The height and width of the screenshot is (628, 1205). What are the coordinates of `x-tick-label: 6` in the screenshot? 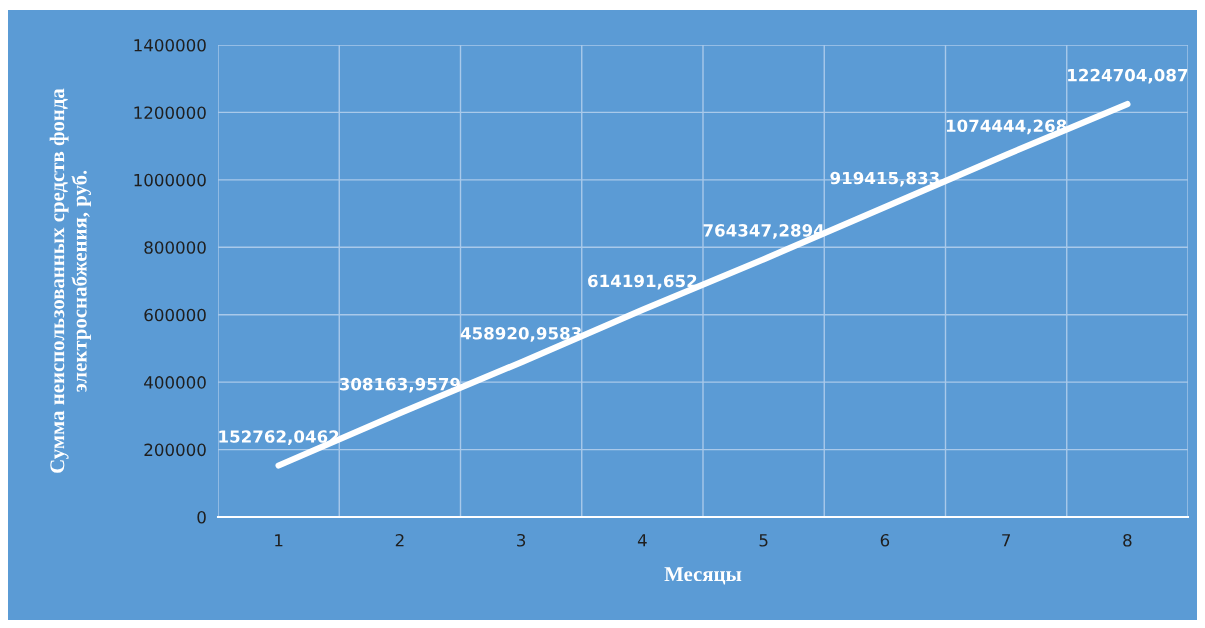 It's located at (885, 540).